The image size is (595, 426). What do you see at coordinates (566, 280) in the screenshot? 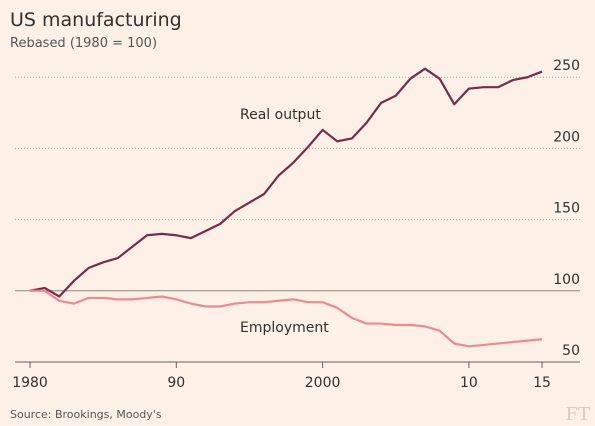
I see `y-tick-label: 100` at bounding box center [566, 280].